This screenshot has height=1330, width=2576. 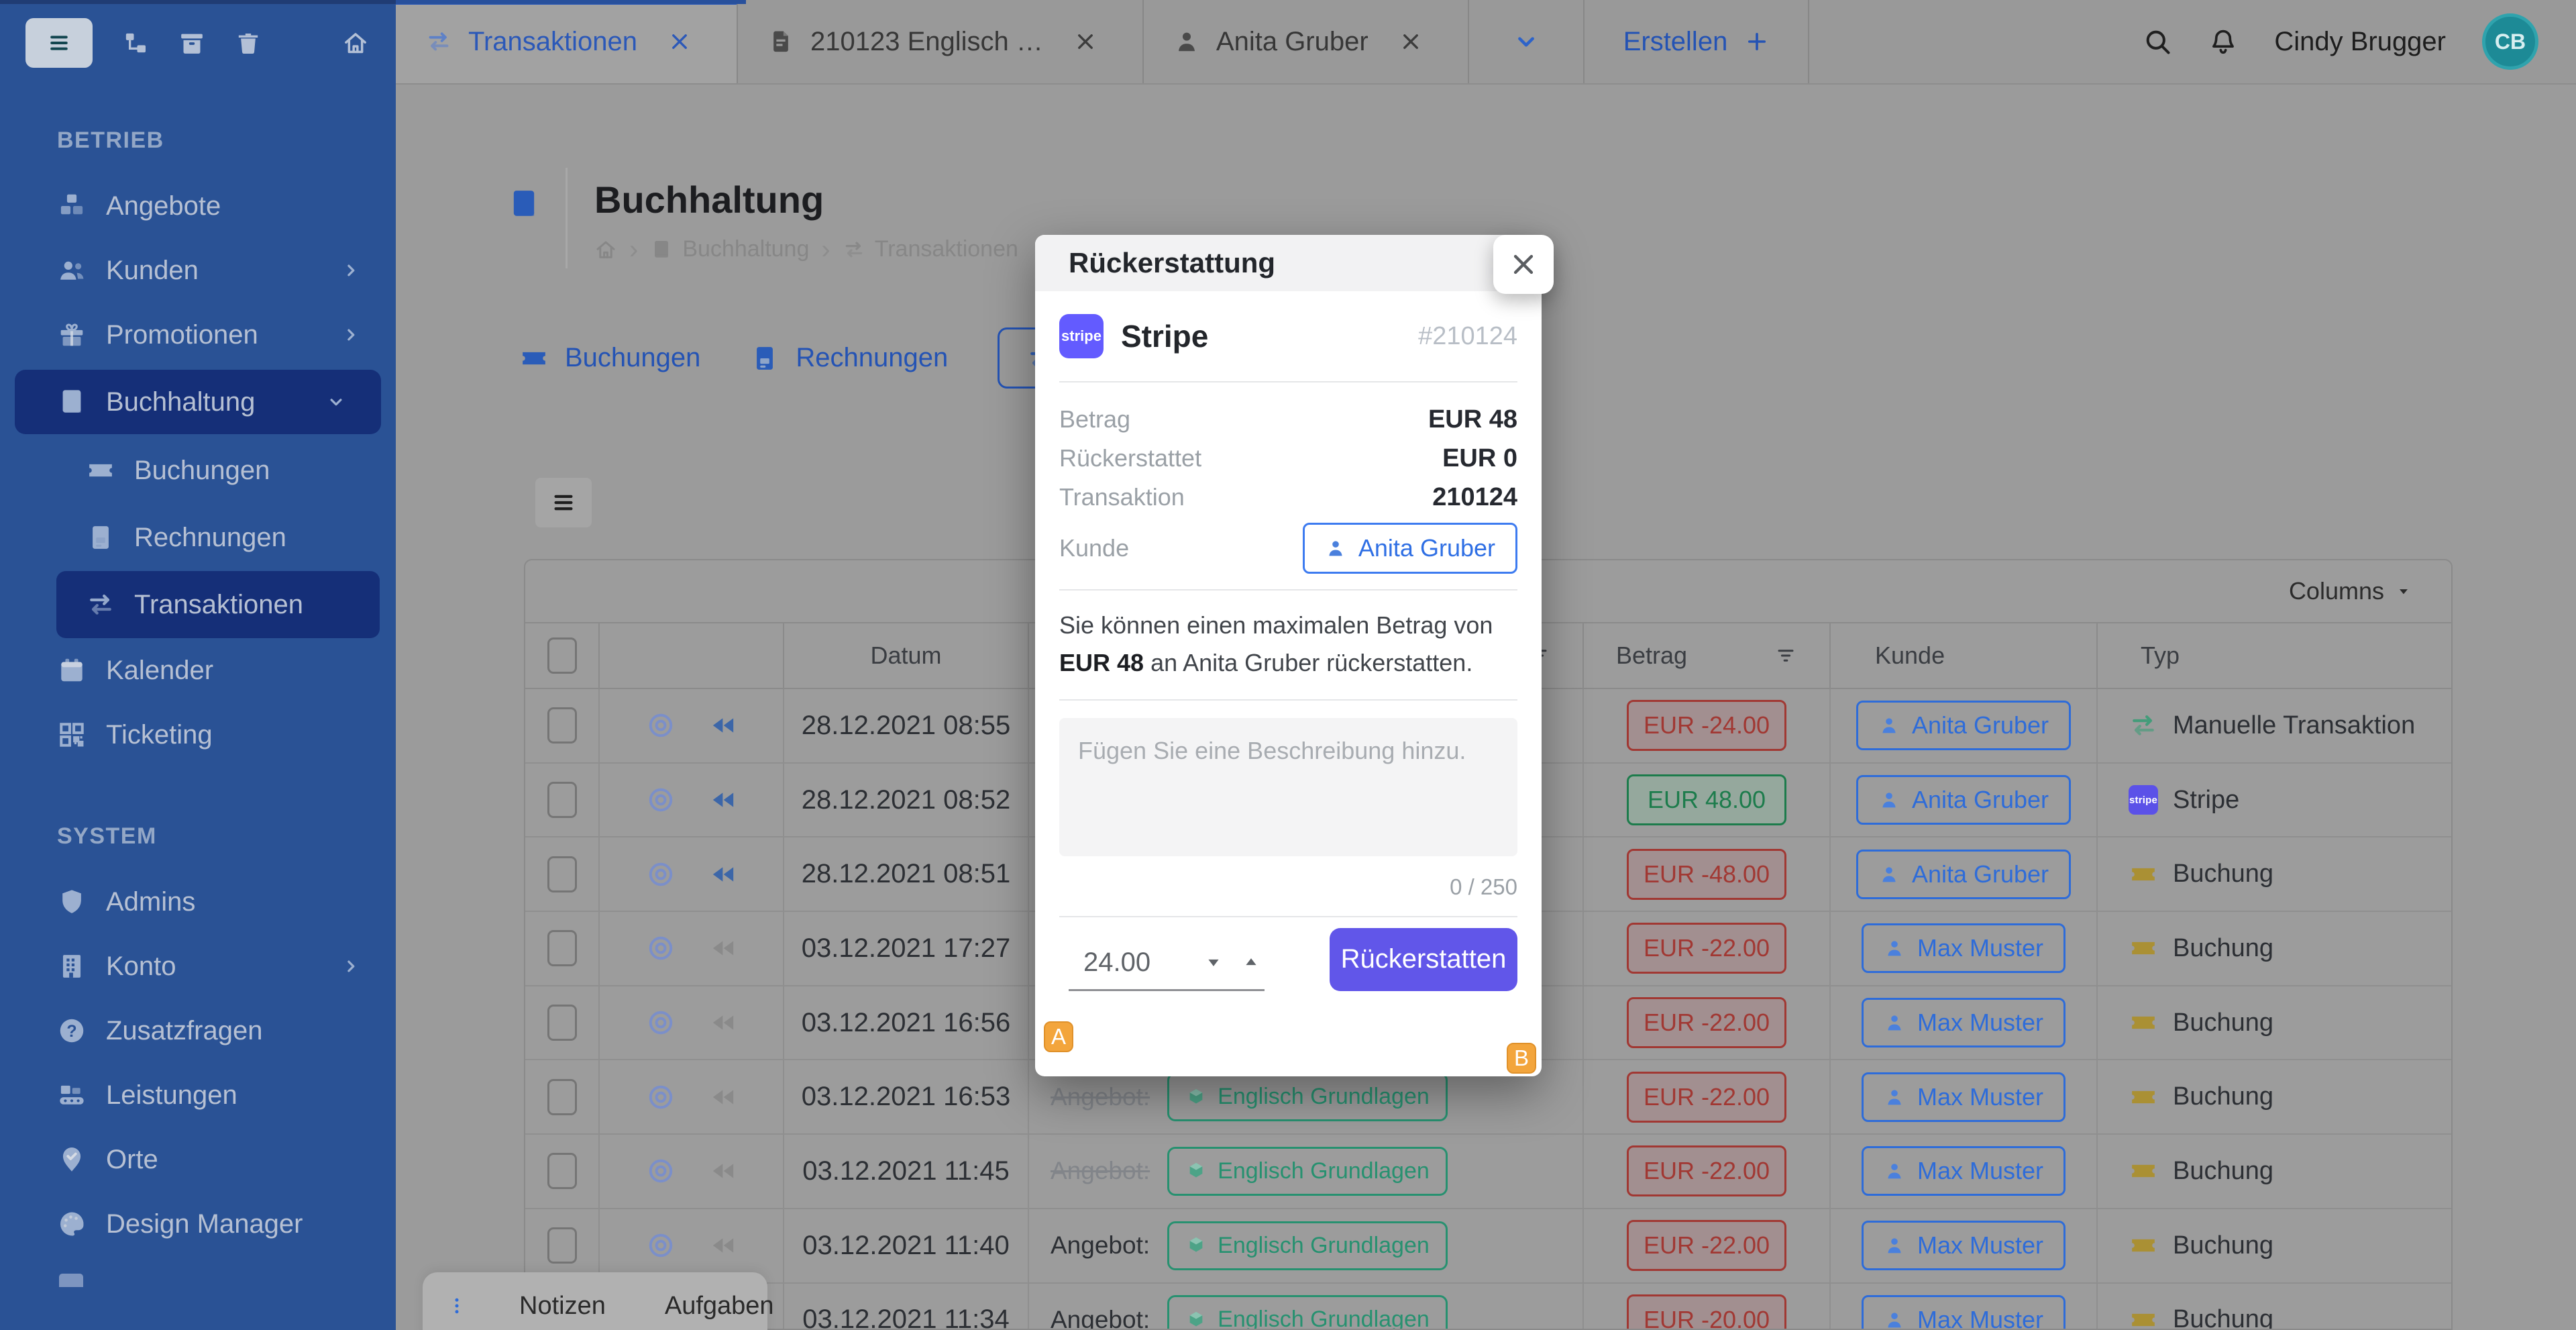 What do you see at coordinates (2510, 41) in the screenshot?
I see `avatar: CB` at bounding box center [2510, 41].